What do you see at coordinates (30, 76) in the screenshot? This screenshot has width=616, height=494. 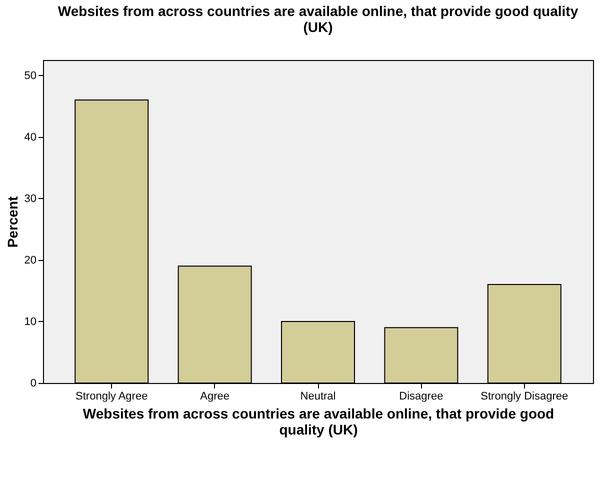 I see `y-tick-label: 50` at bounding box center [30, 76].